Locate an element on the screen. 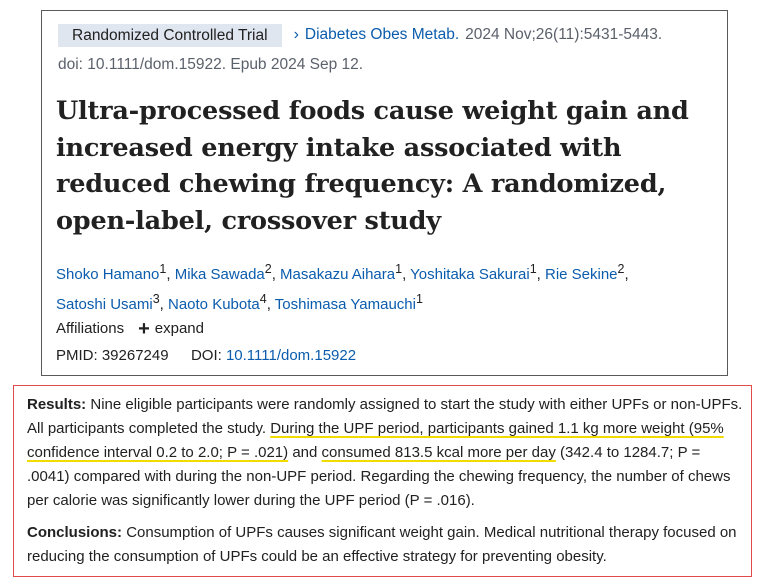  chevron-right-icon: › is located at coordinates (296, 34).